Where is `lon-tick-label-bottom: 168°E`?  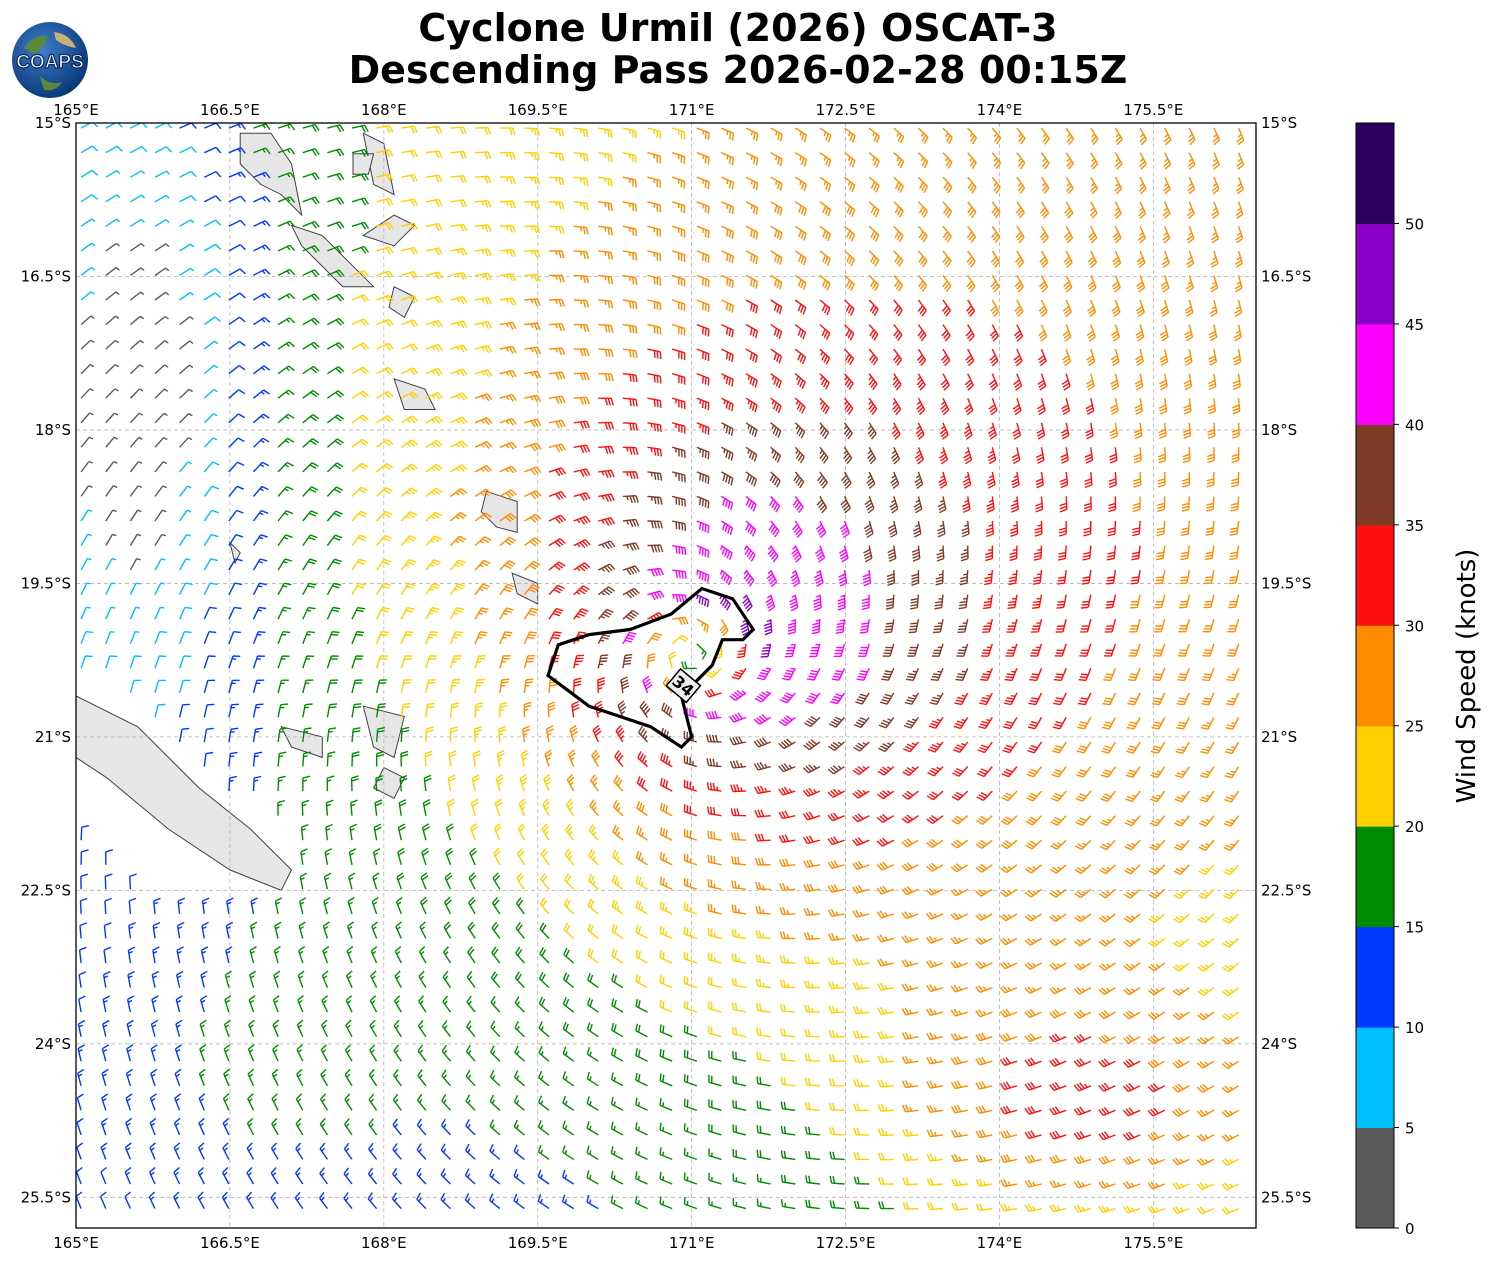
lon-tick-label-bottom: 168°E is located at coordinates (384, 1243).